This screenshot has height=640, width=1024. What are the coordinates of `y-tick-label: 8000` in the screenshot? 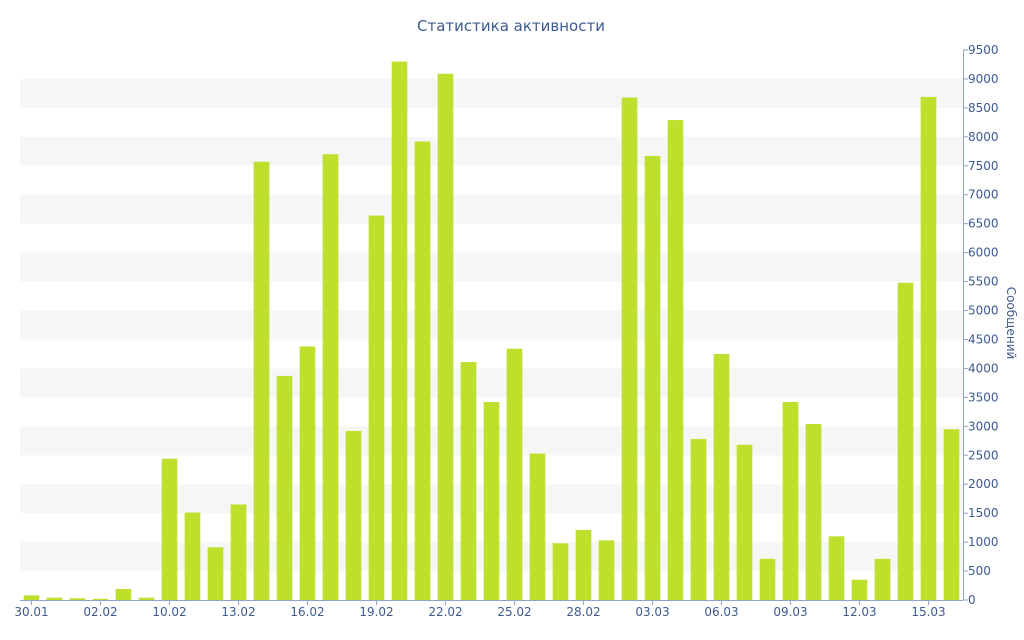 It's located at (983, 137).